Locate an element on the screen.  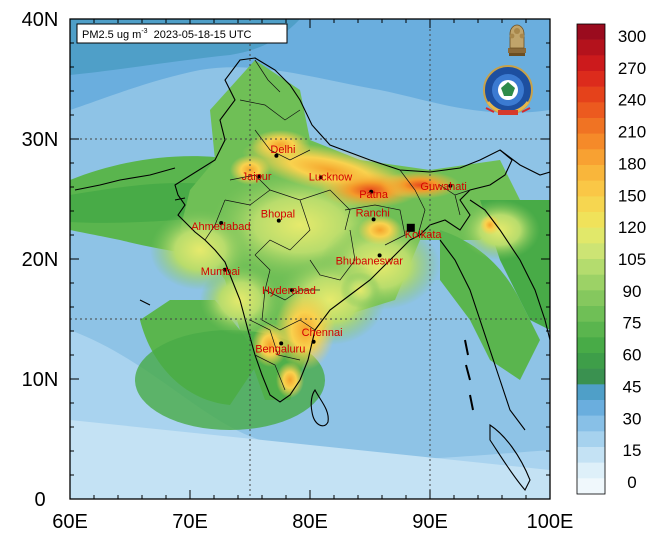
lat-tick-label: 30N is located at coordinates (40, 140).